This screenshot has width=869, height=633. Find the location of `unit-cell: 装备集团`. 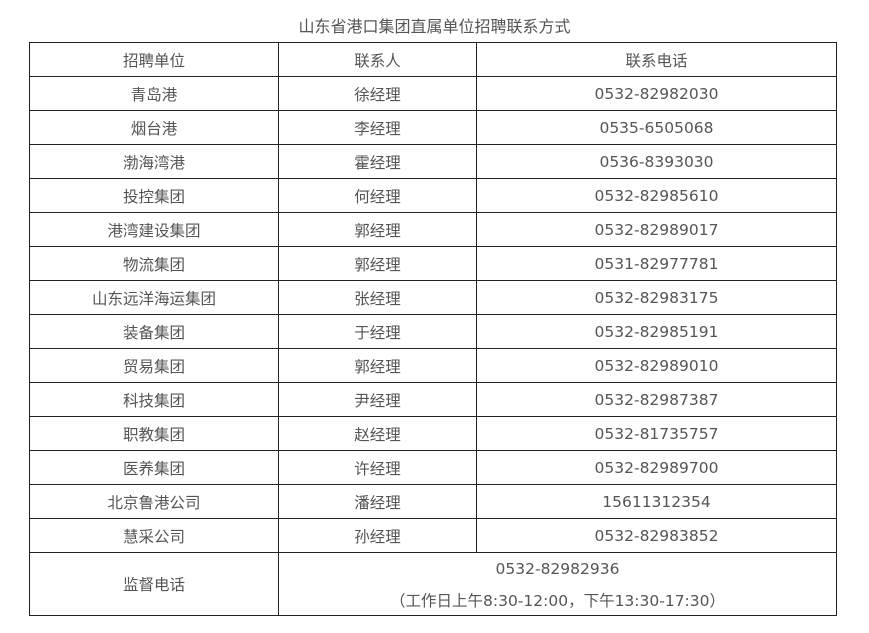

unit-cell: 装备集团 is located at coordinates (154, 331).